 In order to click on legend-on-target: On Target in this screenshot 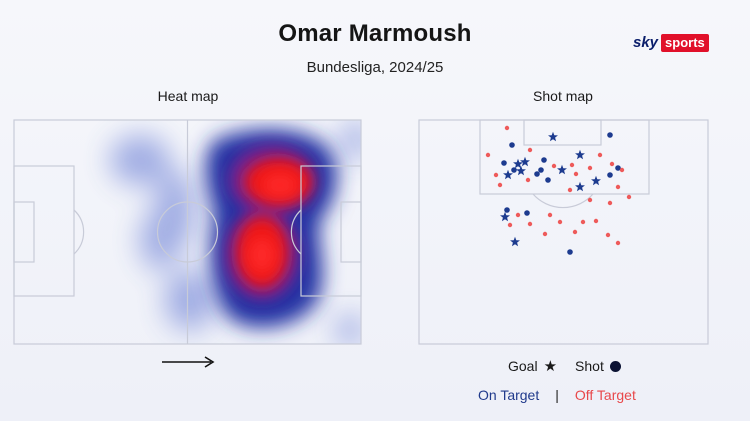, I will do `click(509, 395)`.